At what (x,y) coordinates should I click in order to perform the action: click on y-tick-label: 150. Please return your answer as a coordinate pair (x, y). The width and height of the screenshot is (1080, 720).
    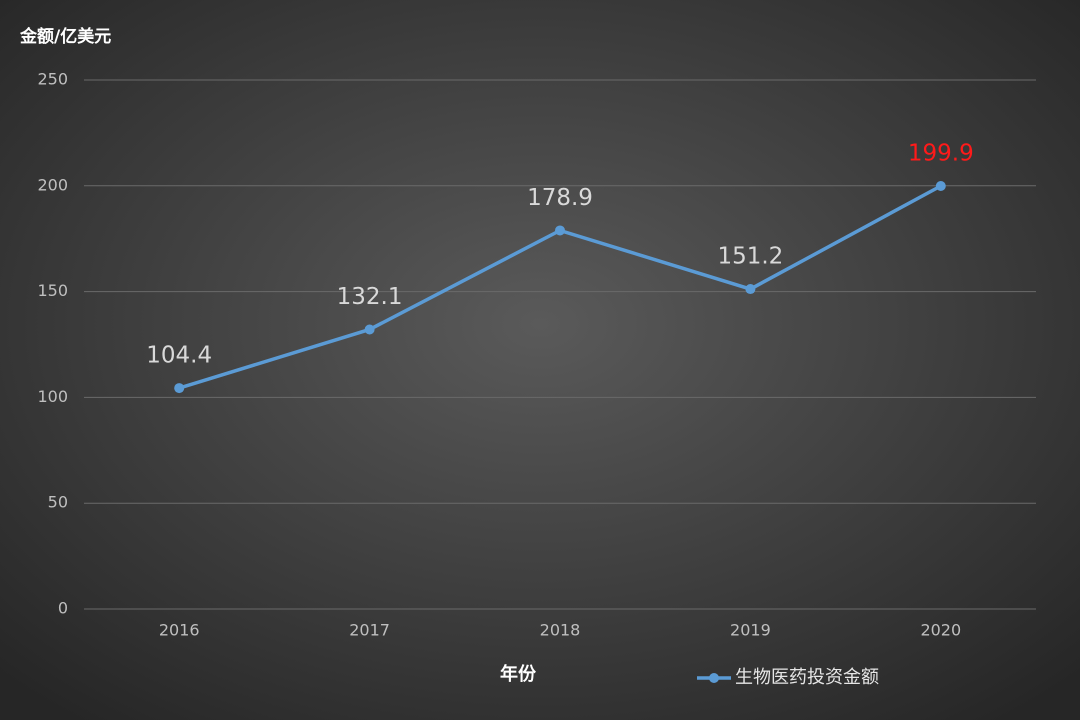
    Looking at the image, I should click on (52, 290).